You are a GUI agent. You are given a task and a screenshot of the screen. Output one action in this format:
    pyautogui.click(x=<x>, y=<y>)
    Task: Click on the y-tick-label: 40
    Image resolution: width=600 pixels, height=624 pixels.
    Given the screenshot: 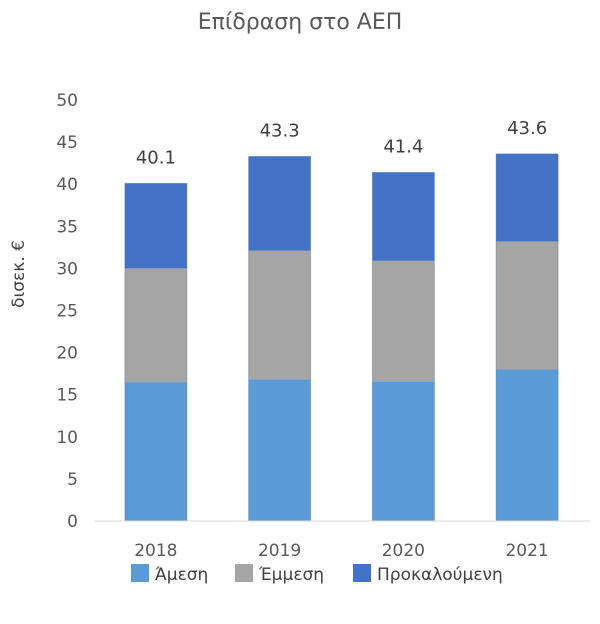 What is the action you would take?
    pyautogui.click(x=67, y=185)
    